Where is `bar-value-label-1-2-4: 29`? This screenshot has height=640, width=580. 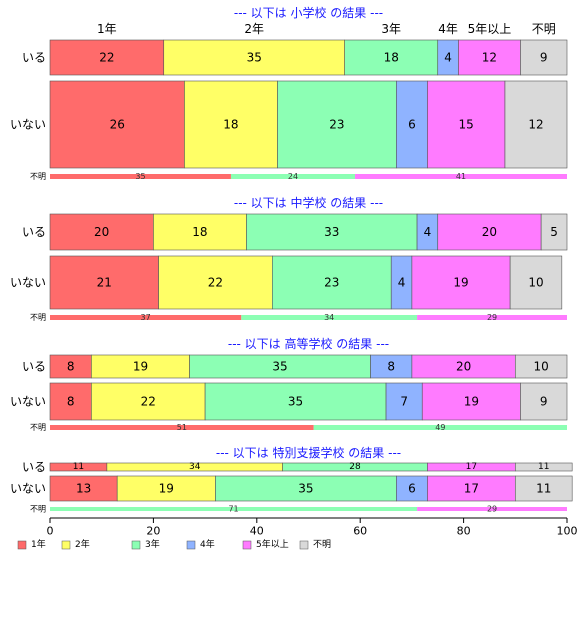 bar-value-label-1-2-4: 29 is located at coordinates (492, 317).